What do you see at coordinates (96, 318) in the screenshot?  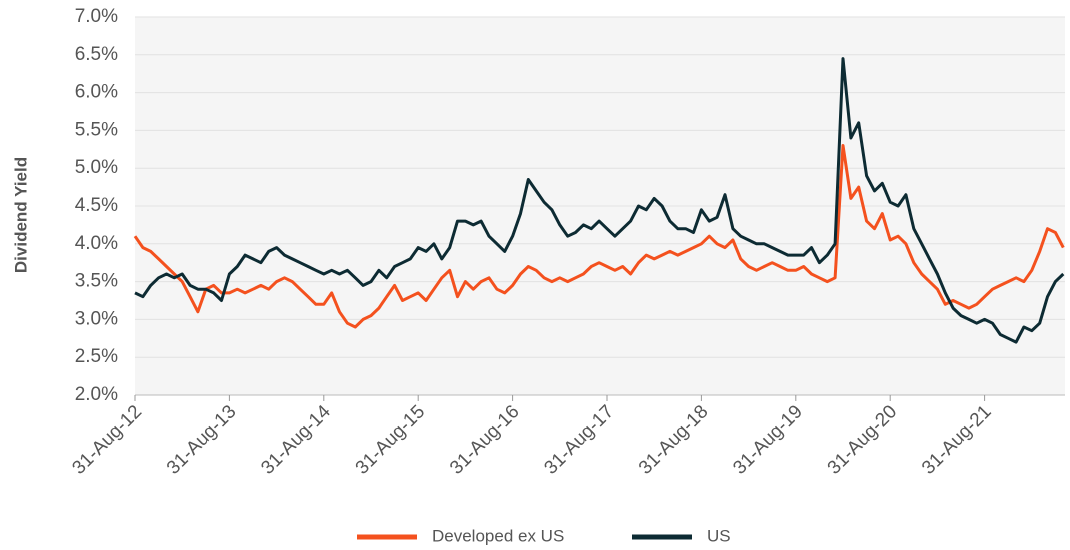 I see `y-tick-label: 3.0%` at bounding box center [96, 318].